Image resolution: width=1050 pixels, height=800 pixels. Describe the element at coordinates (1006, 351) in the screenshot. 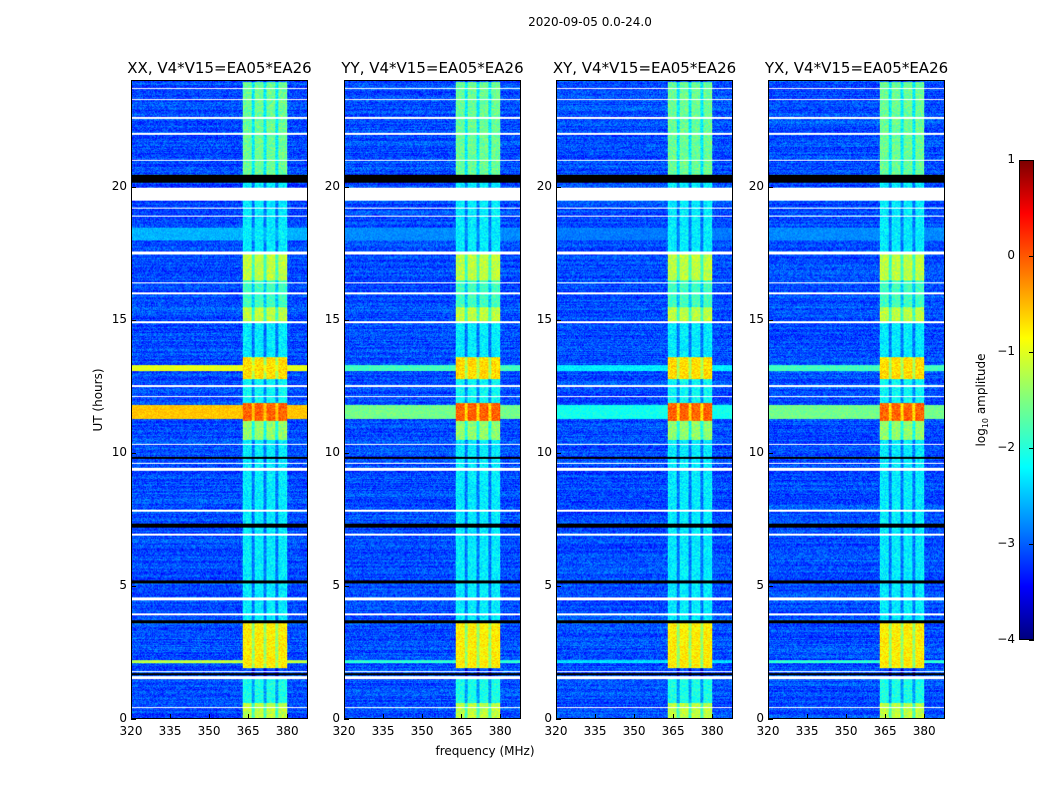

I see `colorbar-tick-label: −1` at that location.